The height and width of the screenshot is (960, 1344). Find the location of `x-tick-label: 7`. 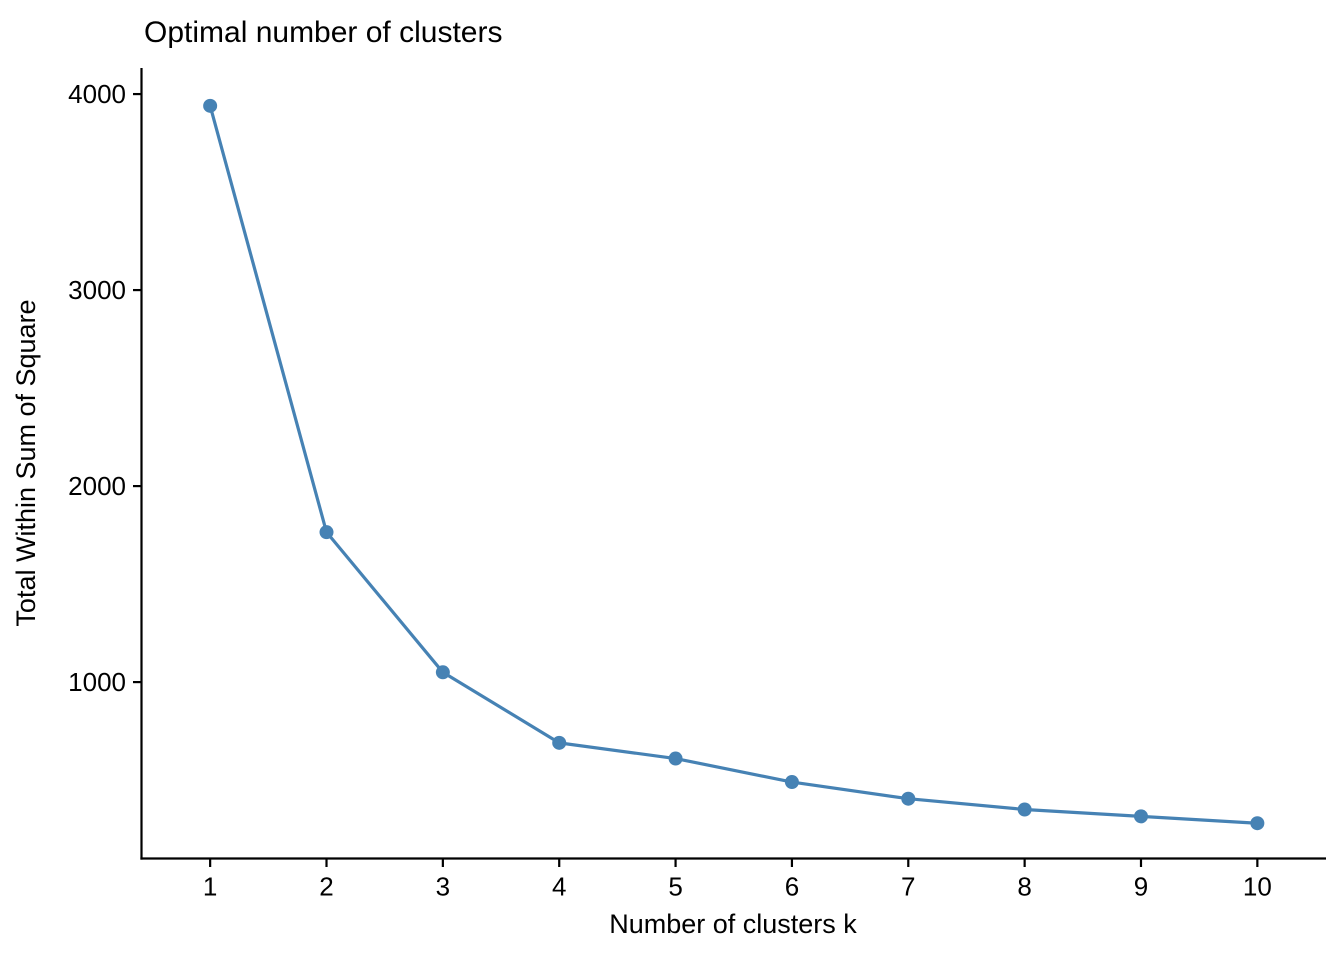

x-tick-label: 7 is located at coordinates (908, 887).